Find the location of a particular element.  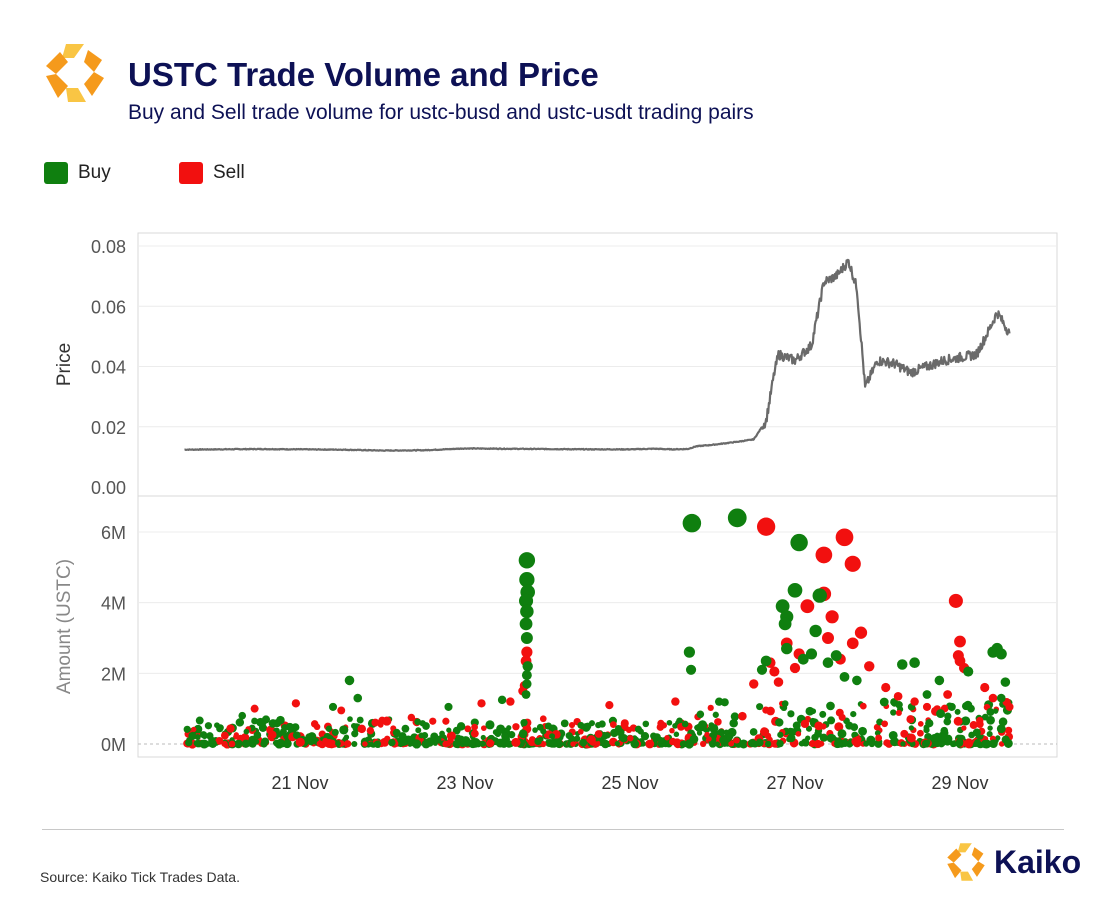

price-tick-label: 0.06 is located at coordinates (108, 307).